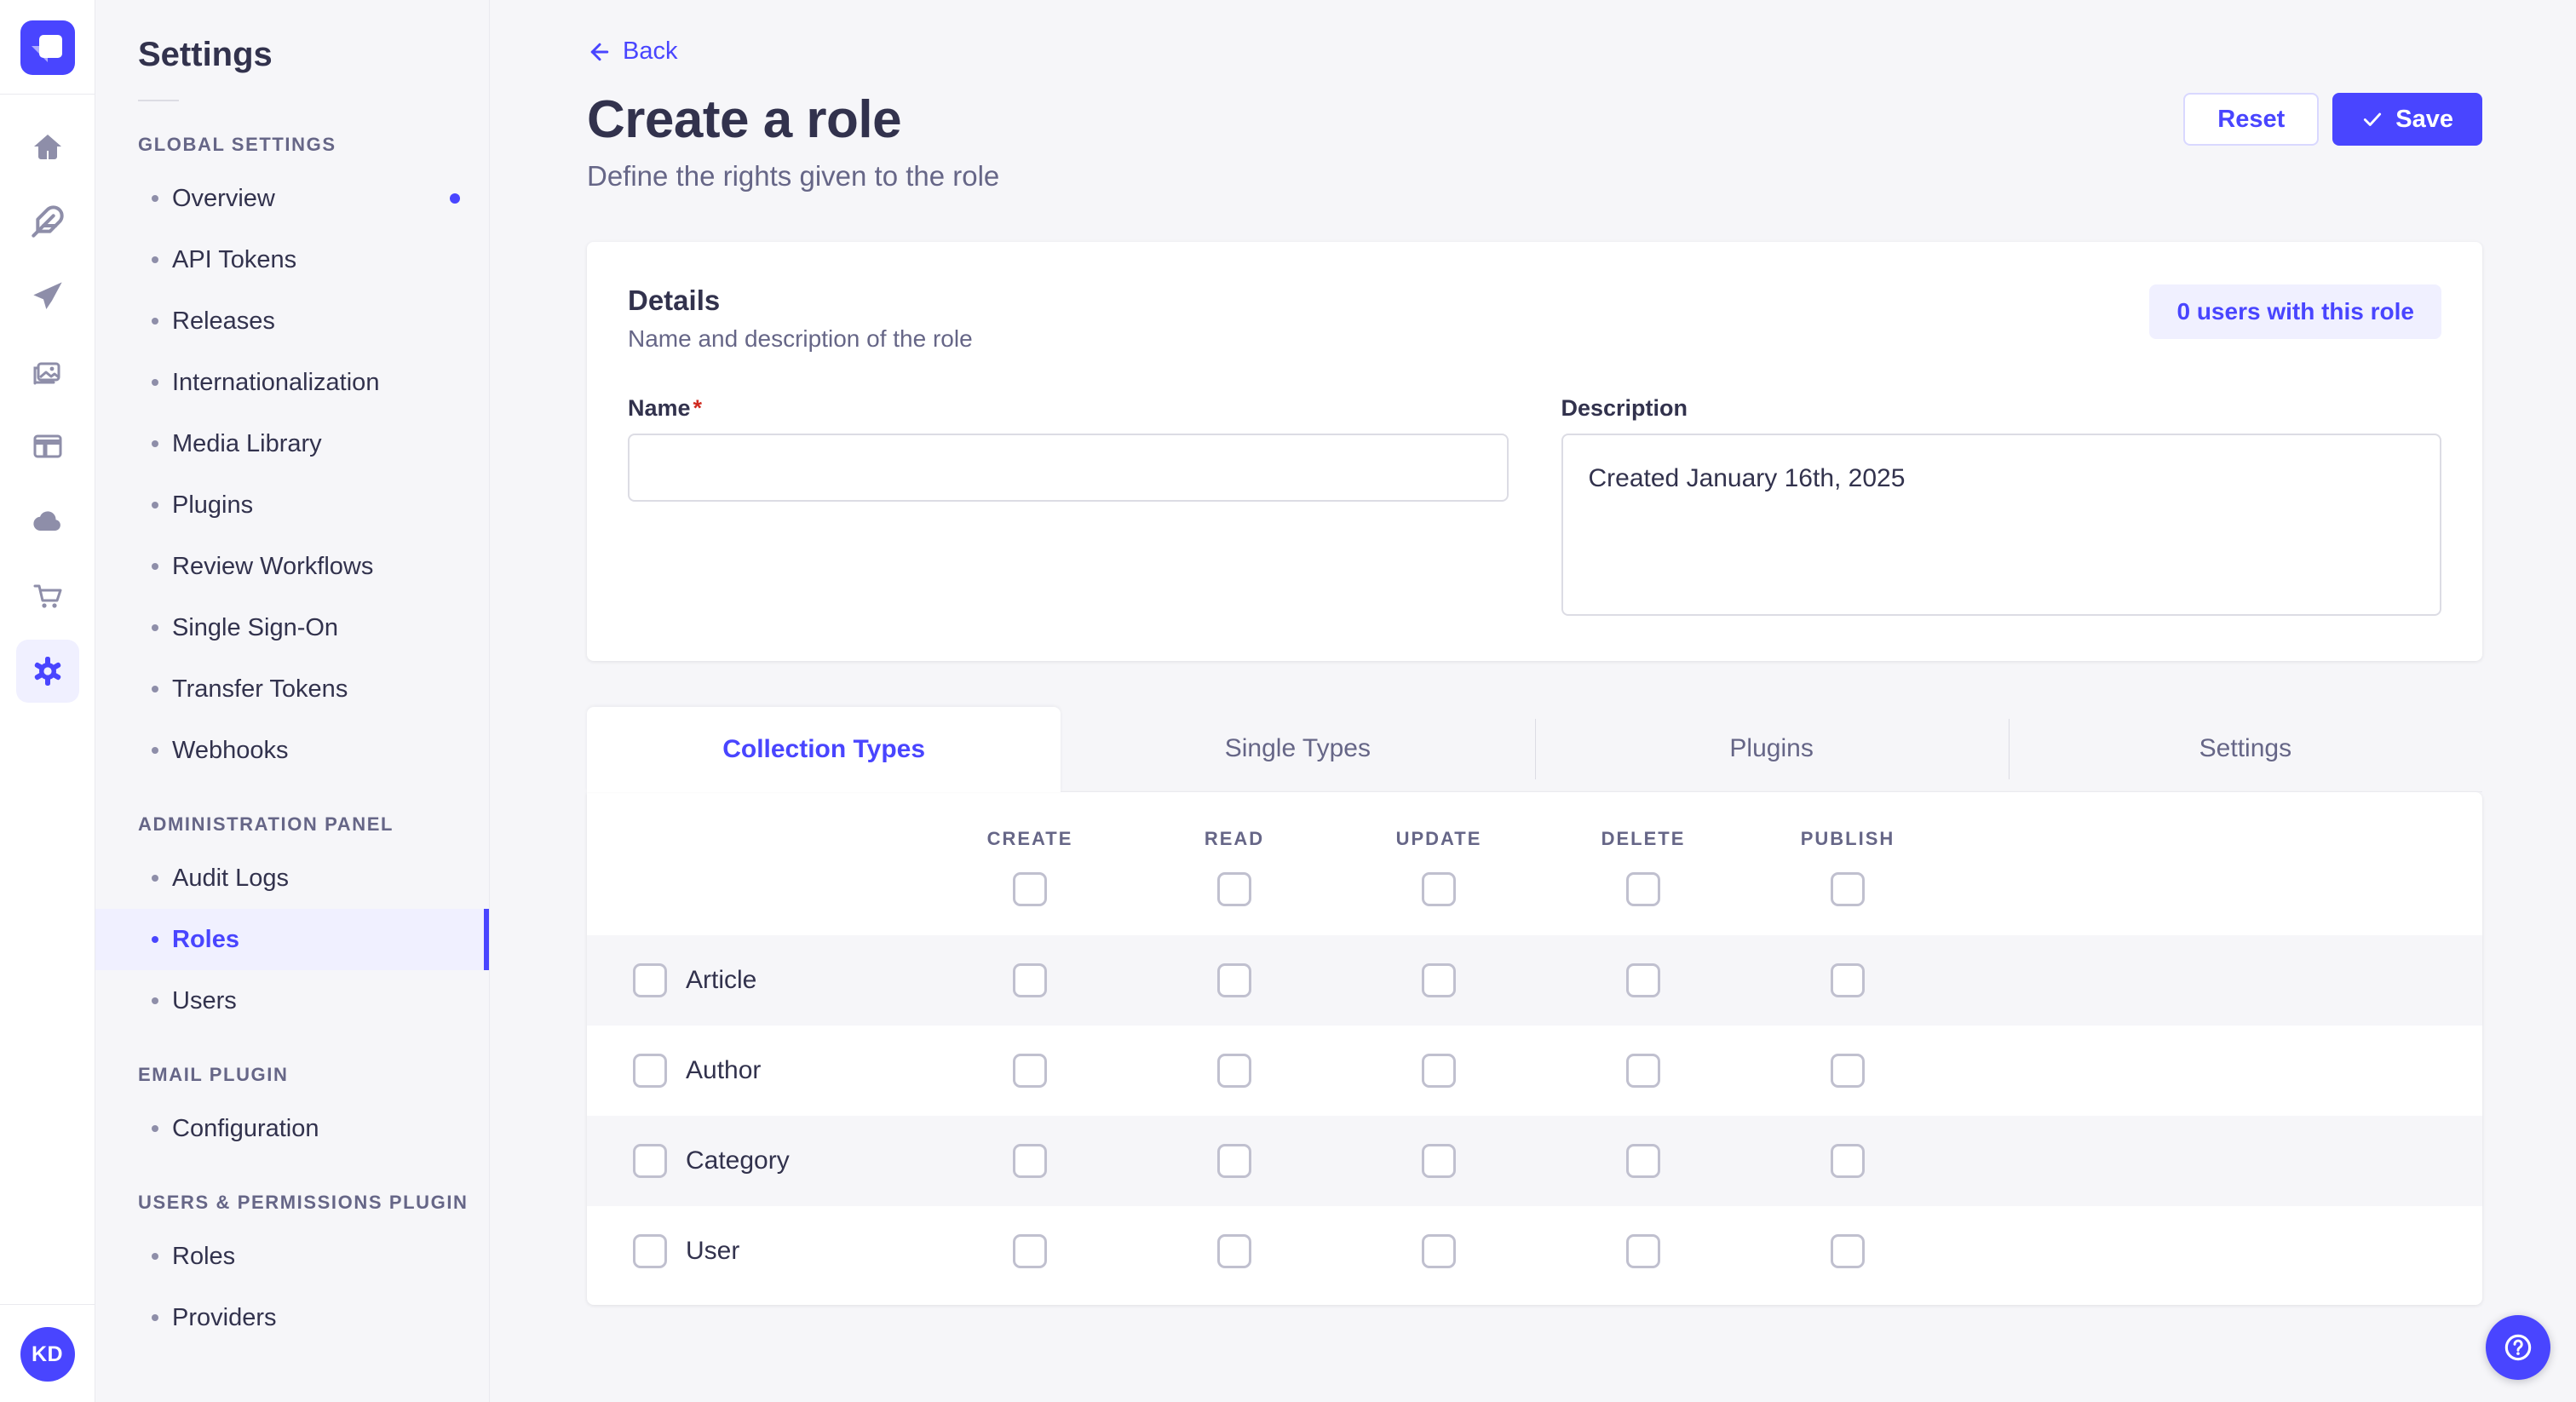 The height and width of the screenshot is (1402, 2576). Describe the element at coordinates (48, 296) in the screenshot. I see `releases-icon` at that location.